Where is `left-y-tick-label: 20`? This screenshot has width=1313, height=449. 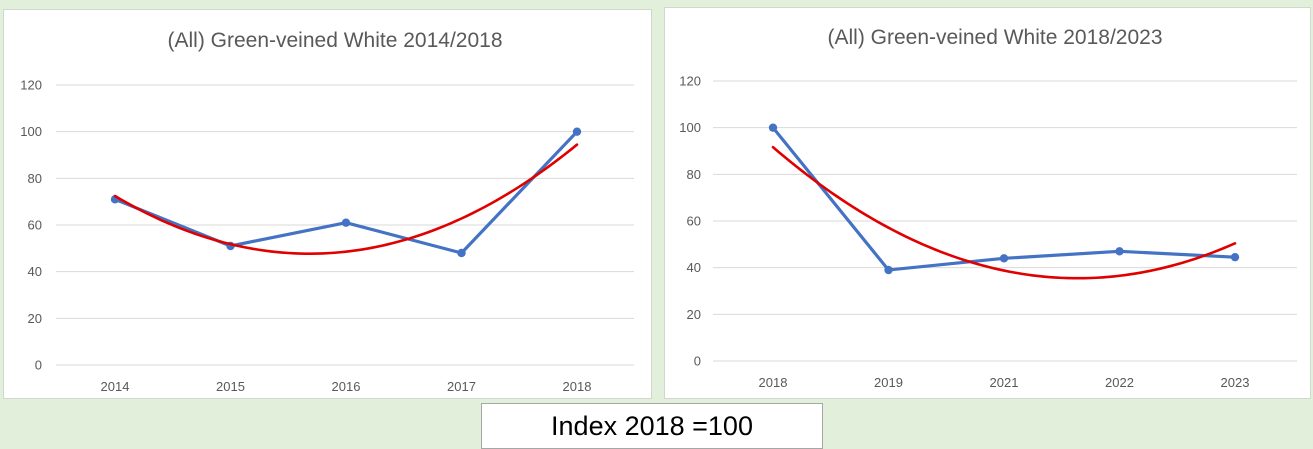 left-y-tick-label: 20 is located at coordinates (35, 318).